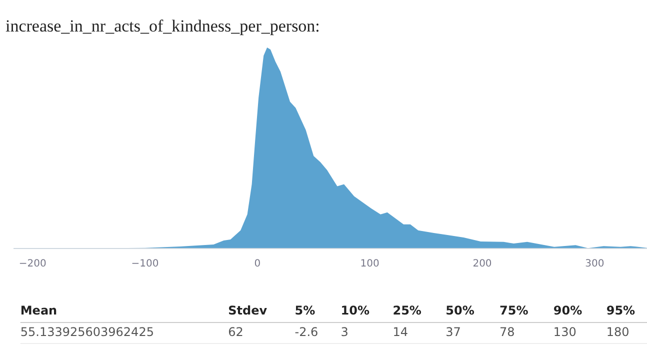 This screenshot has width=647, height=345. Describe the element at coordinates (594, 264) in the screenshot. I see `x-tick-label: 300` at that location.